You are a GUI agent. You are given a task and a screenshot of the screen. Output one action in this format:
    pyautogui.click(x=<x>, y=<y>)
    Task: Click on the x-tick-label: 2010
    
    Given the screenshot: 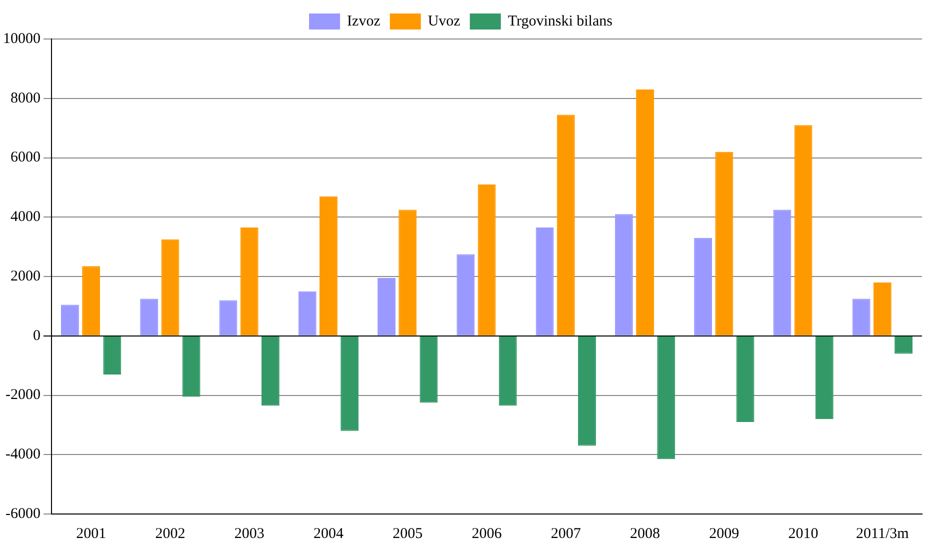 What is the action you would take?
    pyautogui.click(x=803, y=534)
    